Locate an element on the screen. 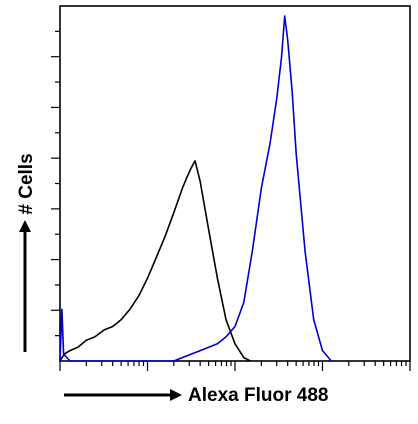  x-axis-label: Alexa Fluor 488 is located at coordinates (258, 395).